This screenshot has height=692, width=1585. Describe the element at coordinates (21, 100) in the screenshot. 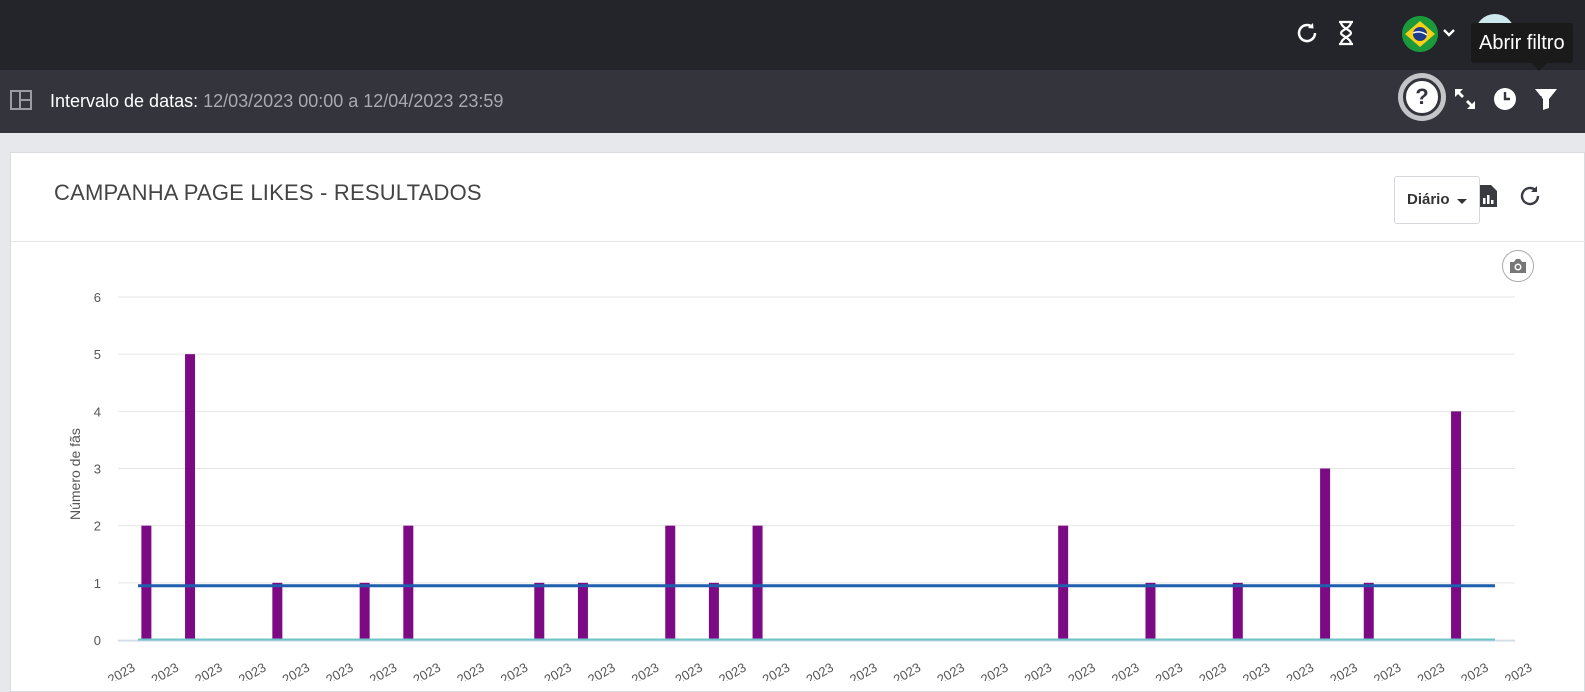

I see `layout-icon` at that location.